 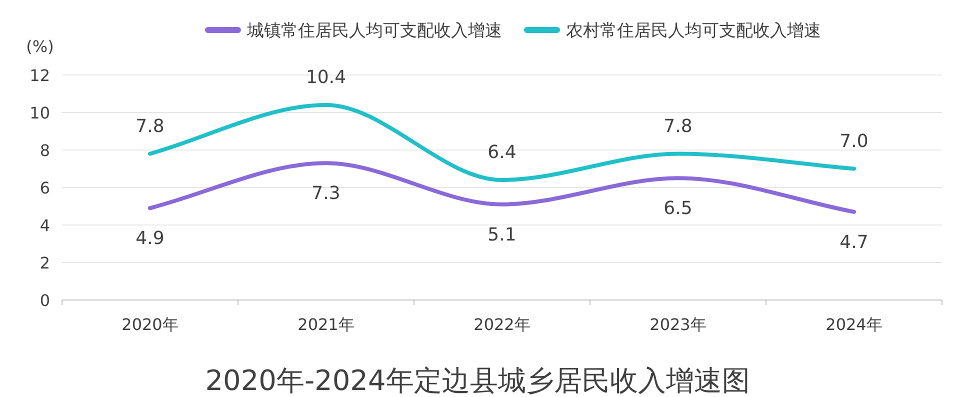 I want to click on data-label: 4.9, so click(x=150, y=239).